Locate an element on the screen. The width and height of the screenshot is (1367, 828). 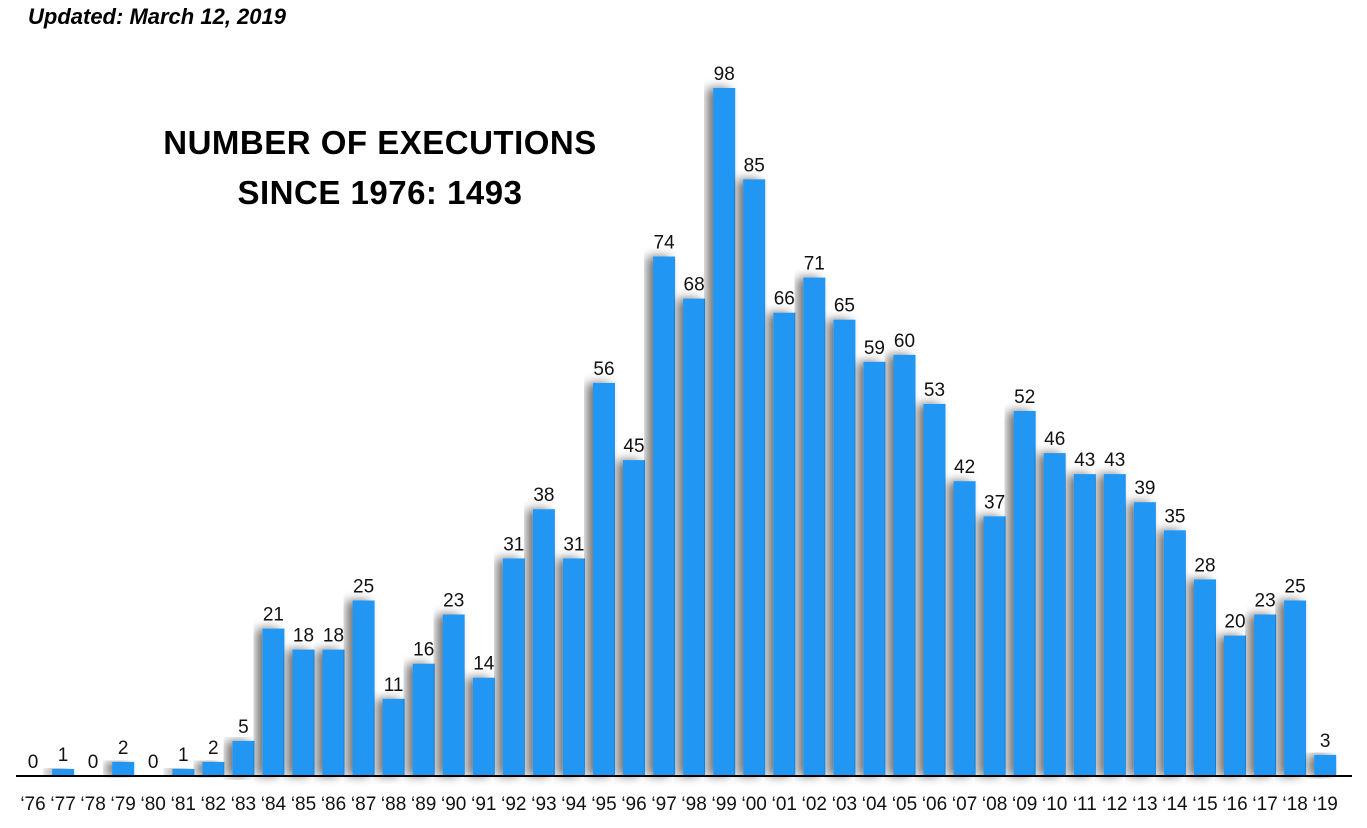
x-tick-label: ‘84 is located at coordinates (274, 804).